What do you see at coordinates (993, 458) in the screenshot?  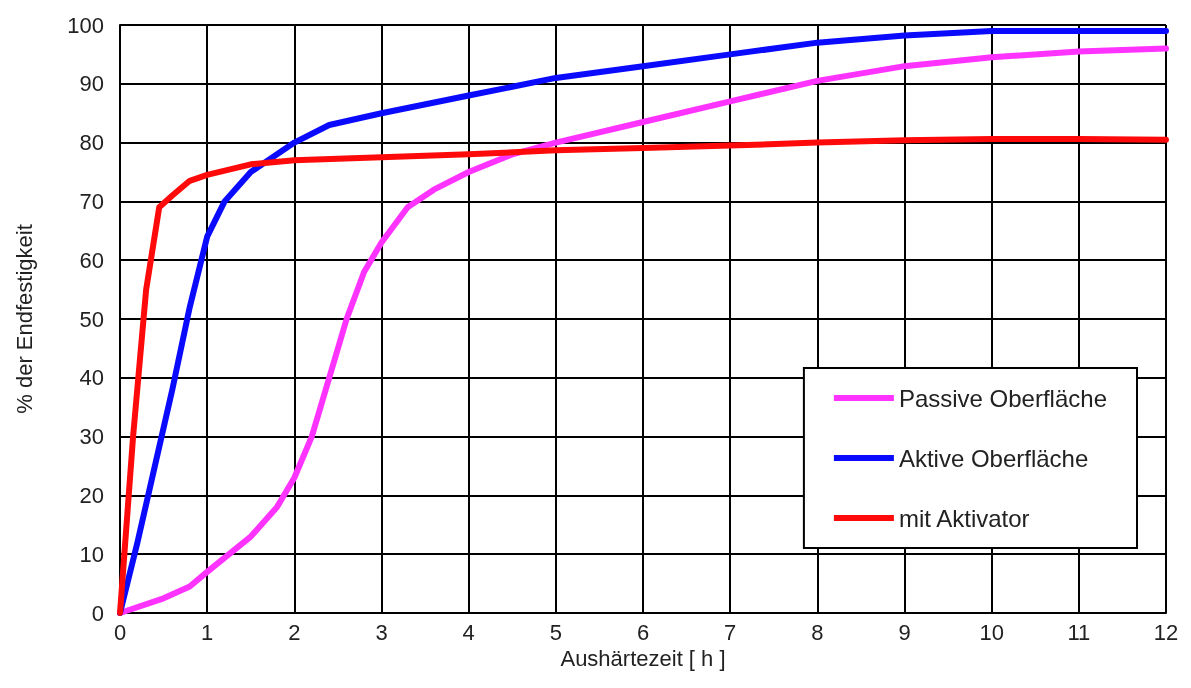 I see `legend-label: Aktive Oberfläche` at bounding box center [993, 458].